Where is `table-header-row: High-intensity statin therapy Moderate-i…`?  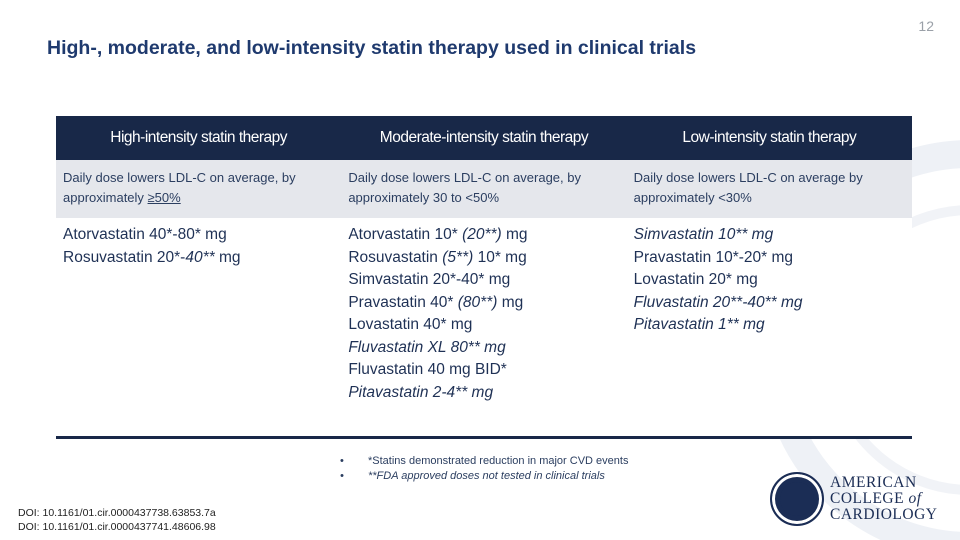
table-header-row: High-intensity statin therapy Moderate-i… is located at coordinates (484, 138).